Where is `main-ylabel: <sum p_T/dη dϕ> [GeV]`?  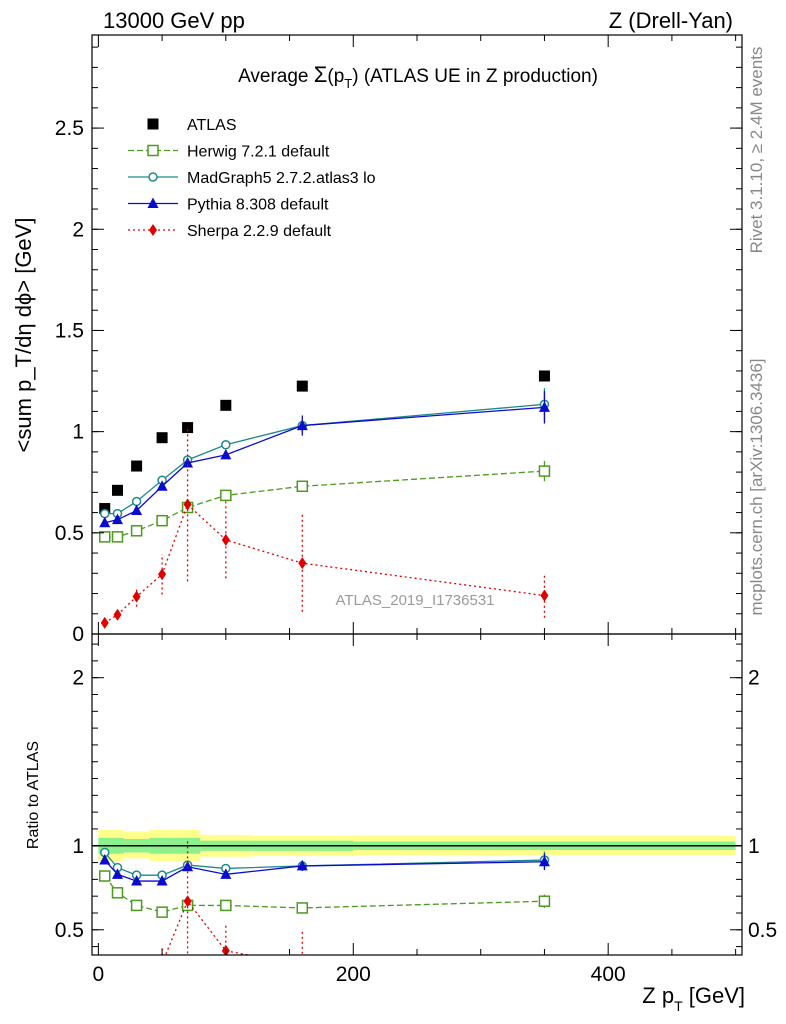
main-ylabel: <sum p_T/dη dϕ> [GeV] is located at coordinates (23, 335).